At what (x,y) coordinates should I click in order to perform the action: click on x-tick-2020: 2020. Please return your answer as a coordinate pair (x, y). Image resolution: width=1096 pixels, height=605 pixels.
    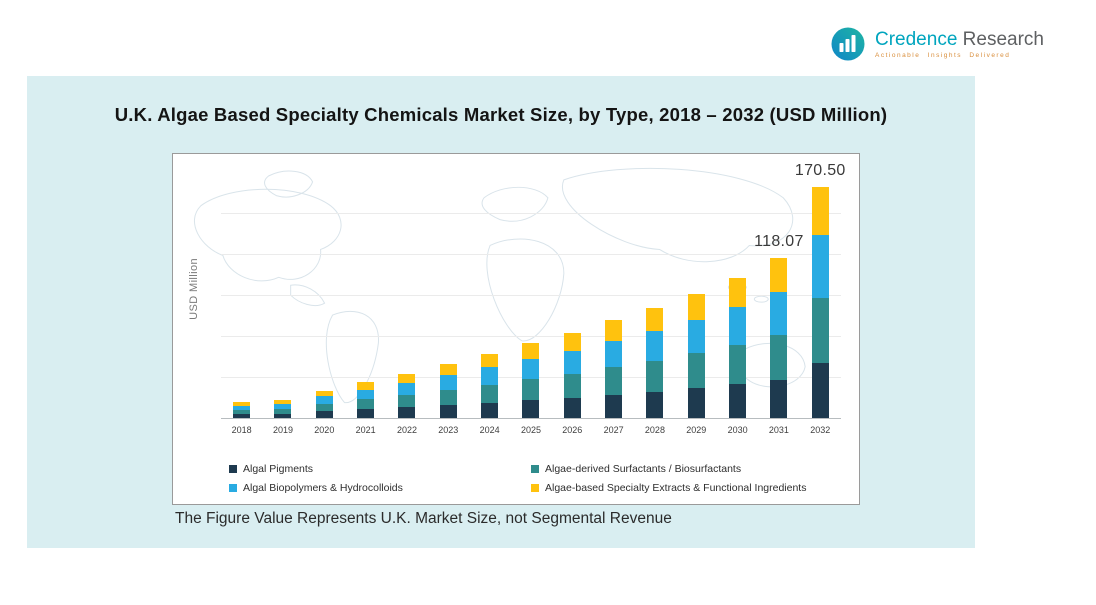
    Looking at the image, I should click on (324, 430).